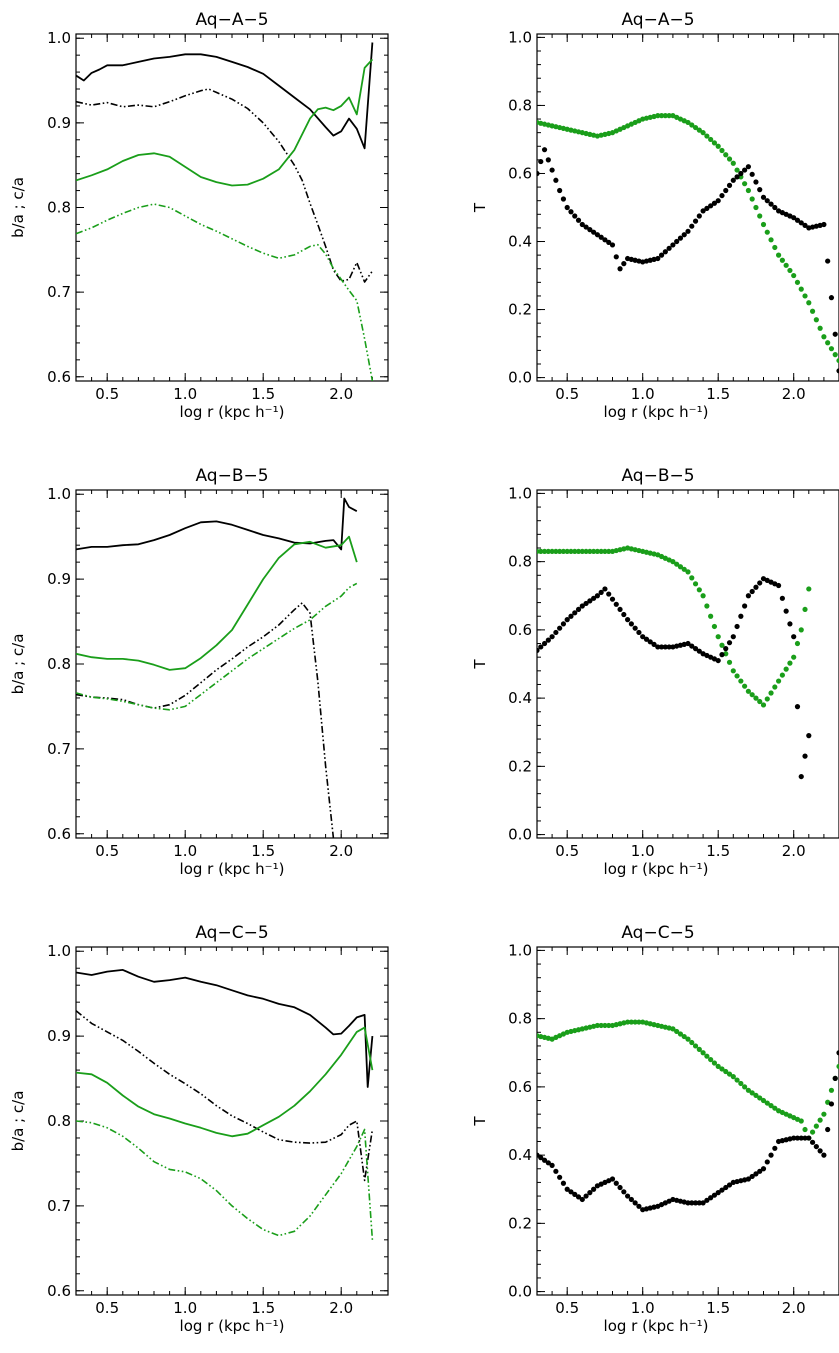 Image resolution: width=839 pixels, height=1353 pixels. I want to click on y-tick-label: 0.9, so click(59, 1036).